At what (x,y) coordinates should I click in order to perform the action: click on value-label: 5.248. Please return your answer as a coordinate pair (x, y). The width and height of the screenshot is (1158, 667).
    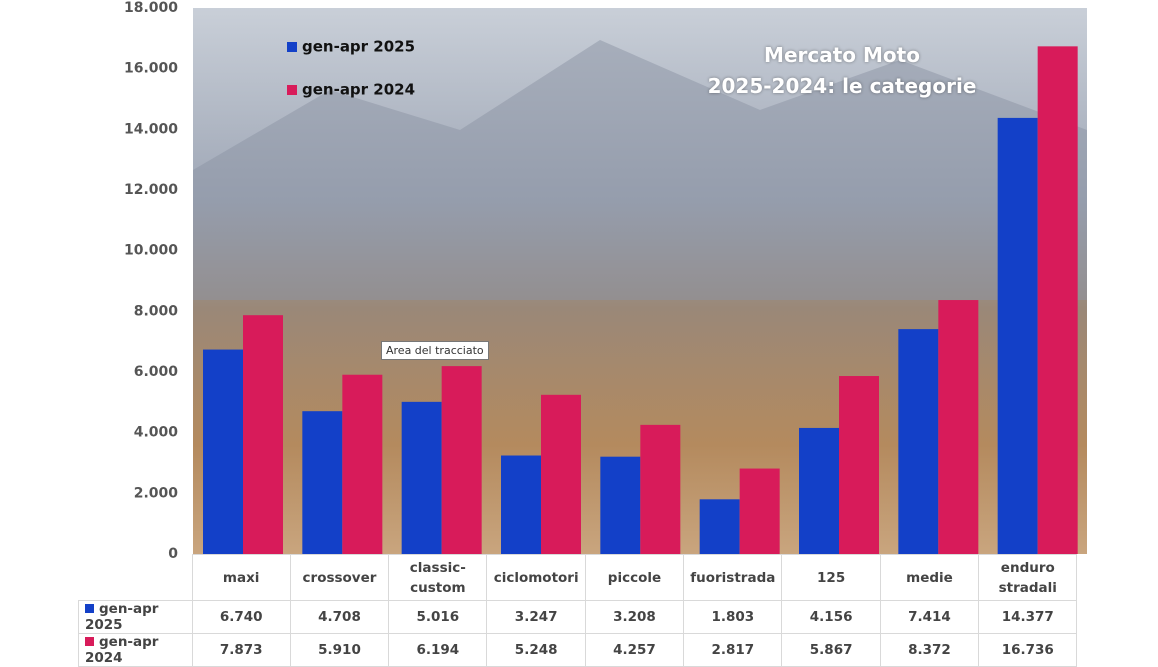
    Looking at the image, I should click on (536, 650).